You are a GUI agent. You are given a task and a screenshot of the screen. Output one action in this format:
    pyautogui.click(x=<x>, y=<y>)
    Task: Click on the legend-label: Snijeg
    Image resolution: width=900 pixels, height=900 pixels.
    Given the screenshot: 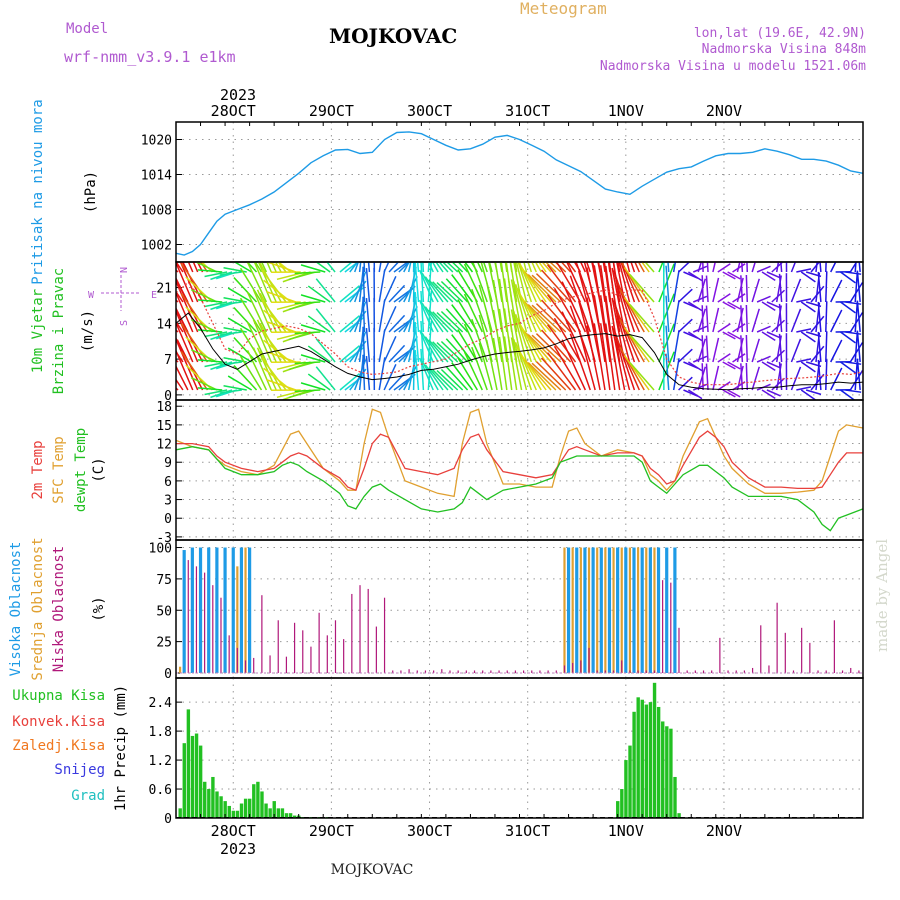 What is the action you would take?
    pyautogui.click(x=79, y=770)
    